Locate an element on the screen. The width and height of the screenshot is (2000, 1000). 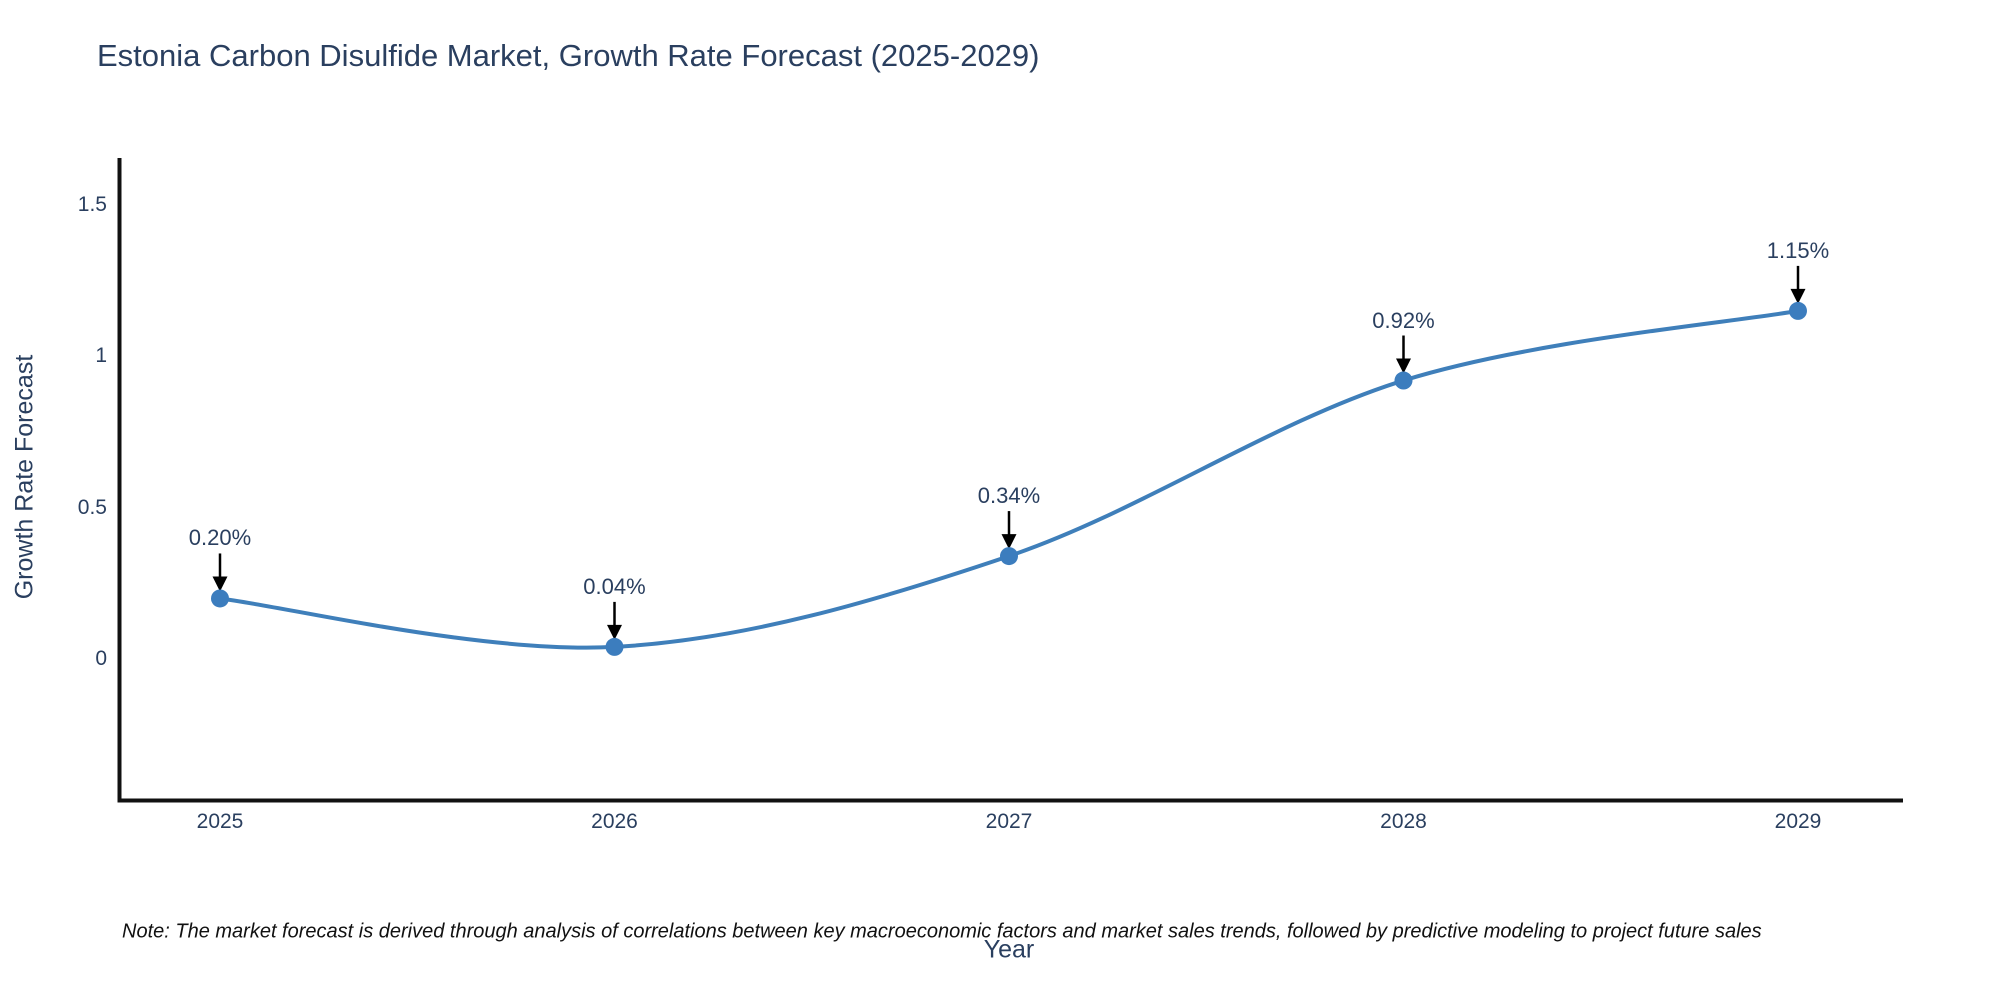
annotation-label: 0.20% is located at coordinates (220, 538).